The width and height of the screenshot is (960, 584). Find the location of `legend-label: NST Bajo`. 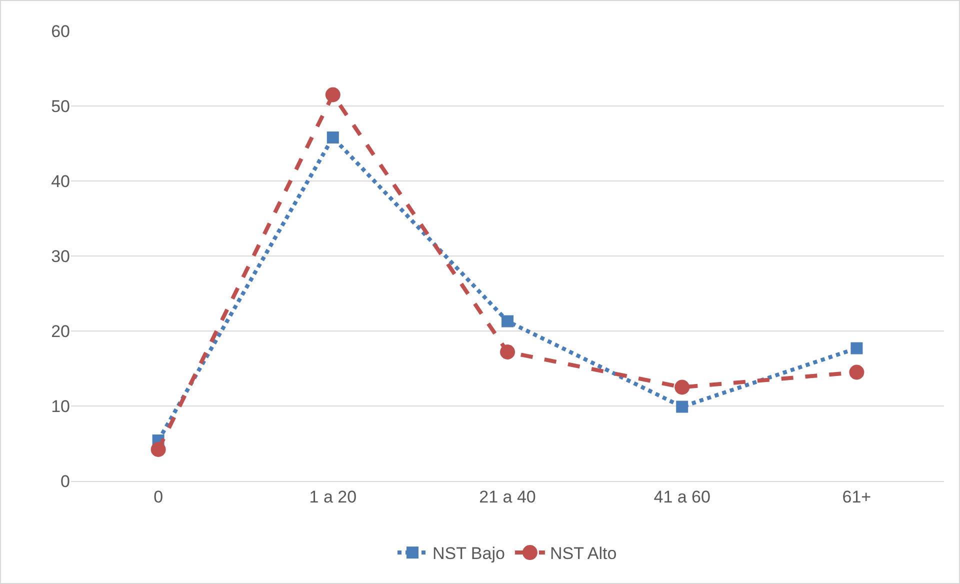

legend-label: NST Bajo is located at coordinates (468, 554).